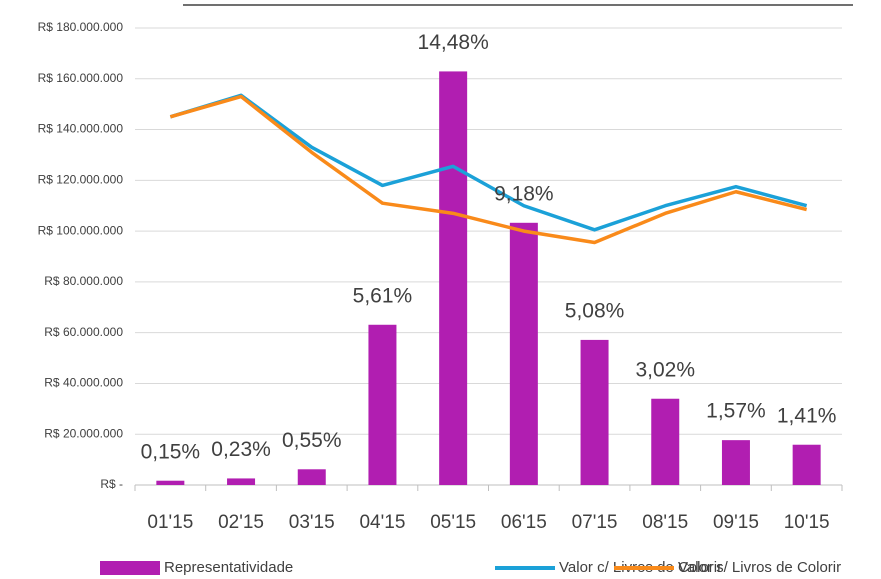  What do you see at coordinates (736, 411) in the screenshot?
I see `data-label: 1,57%` at bounding box center [736, 411].